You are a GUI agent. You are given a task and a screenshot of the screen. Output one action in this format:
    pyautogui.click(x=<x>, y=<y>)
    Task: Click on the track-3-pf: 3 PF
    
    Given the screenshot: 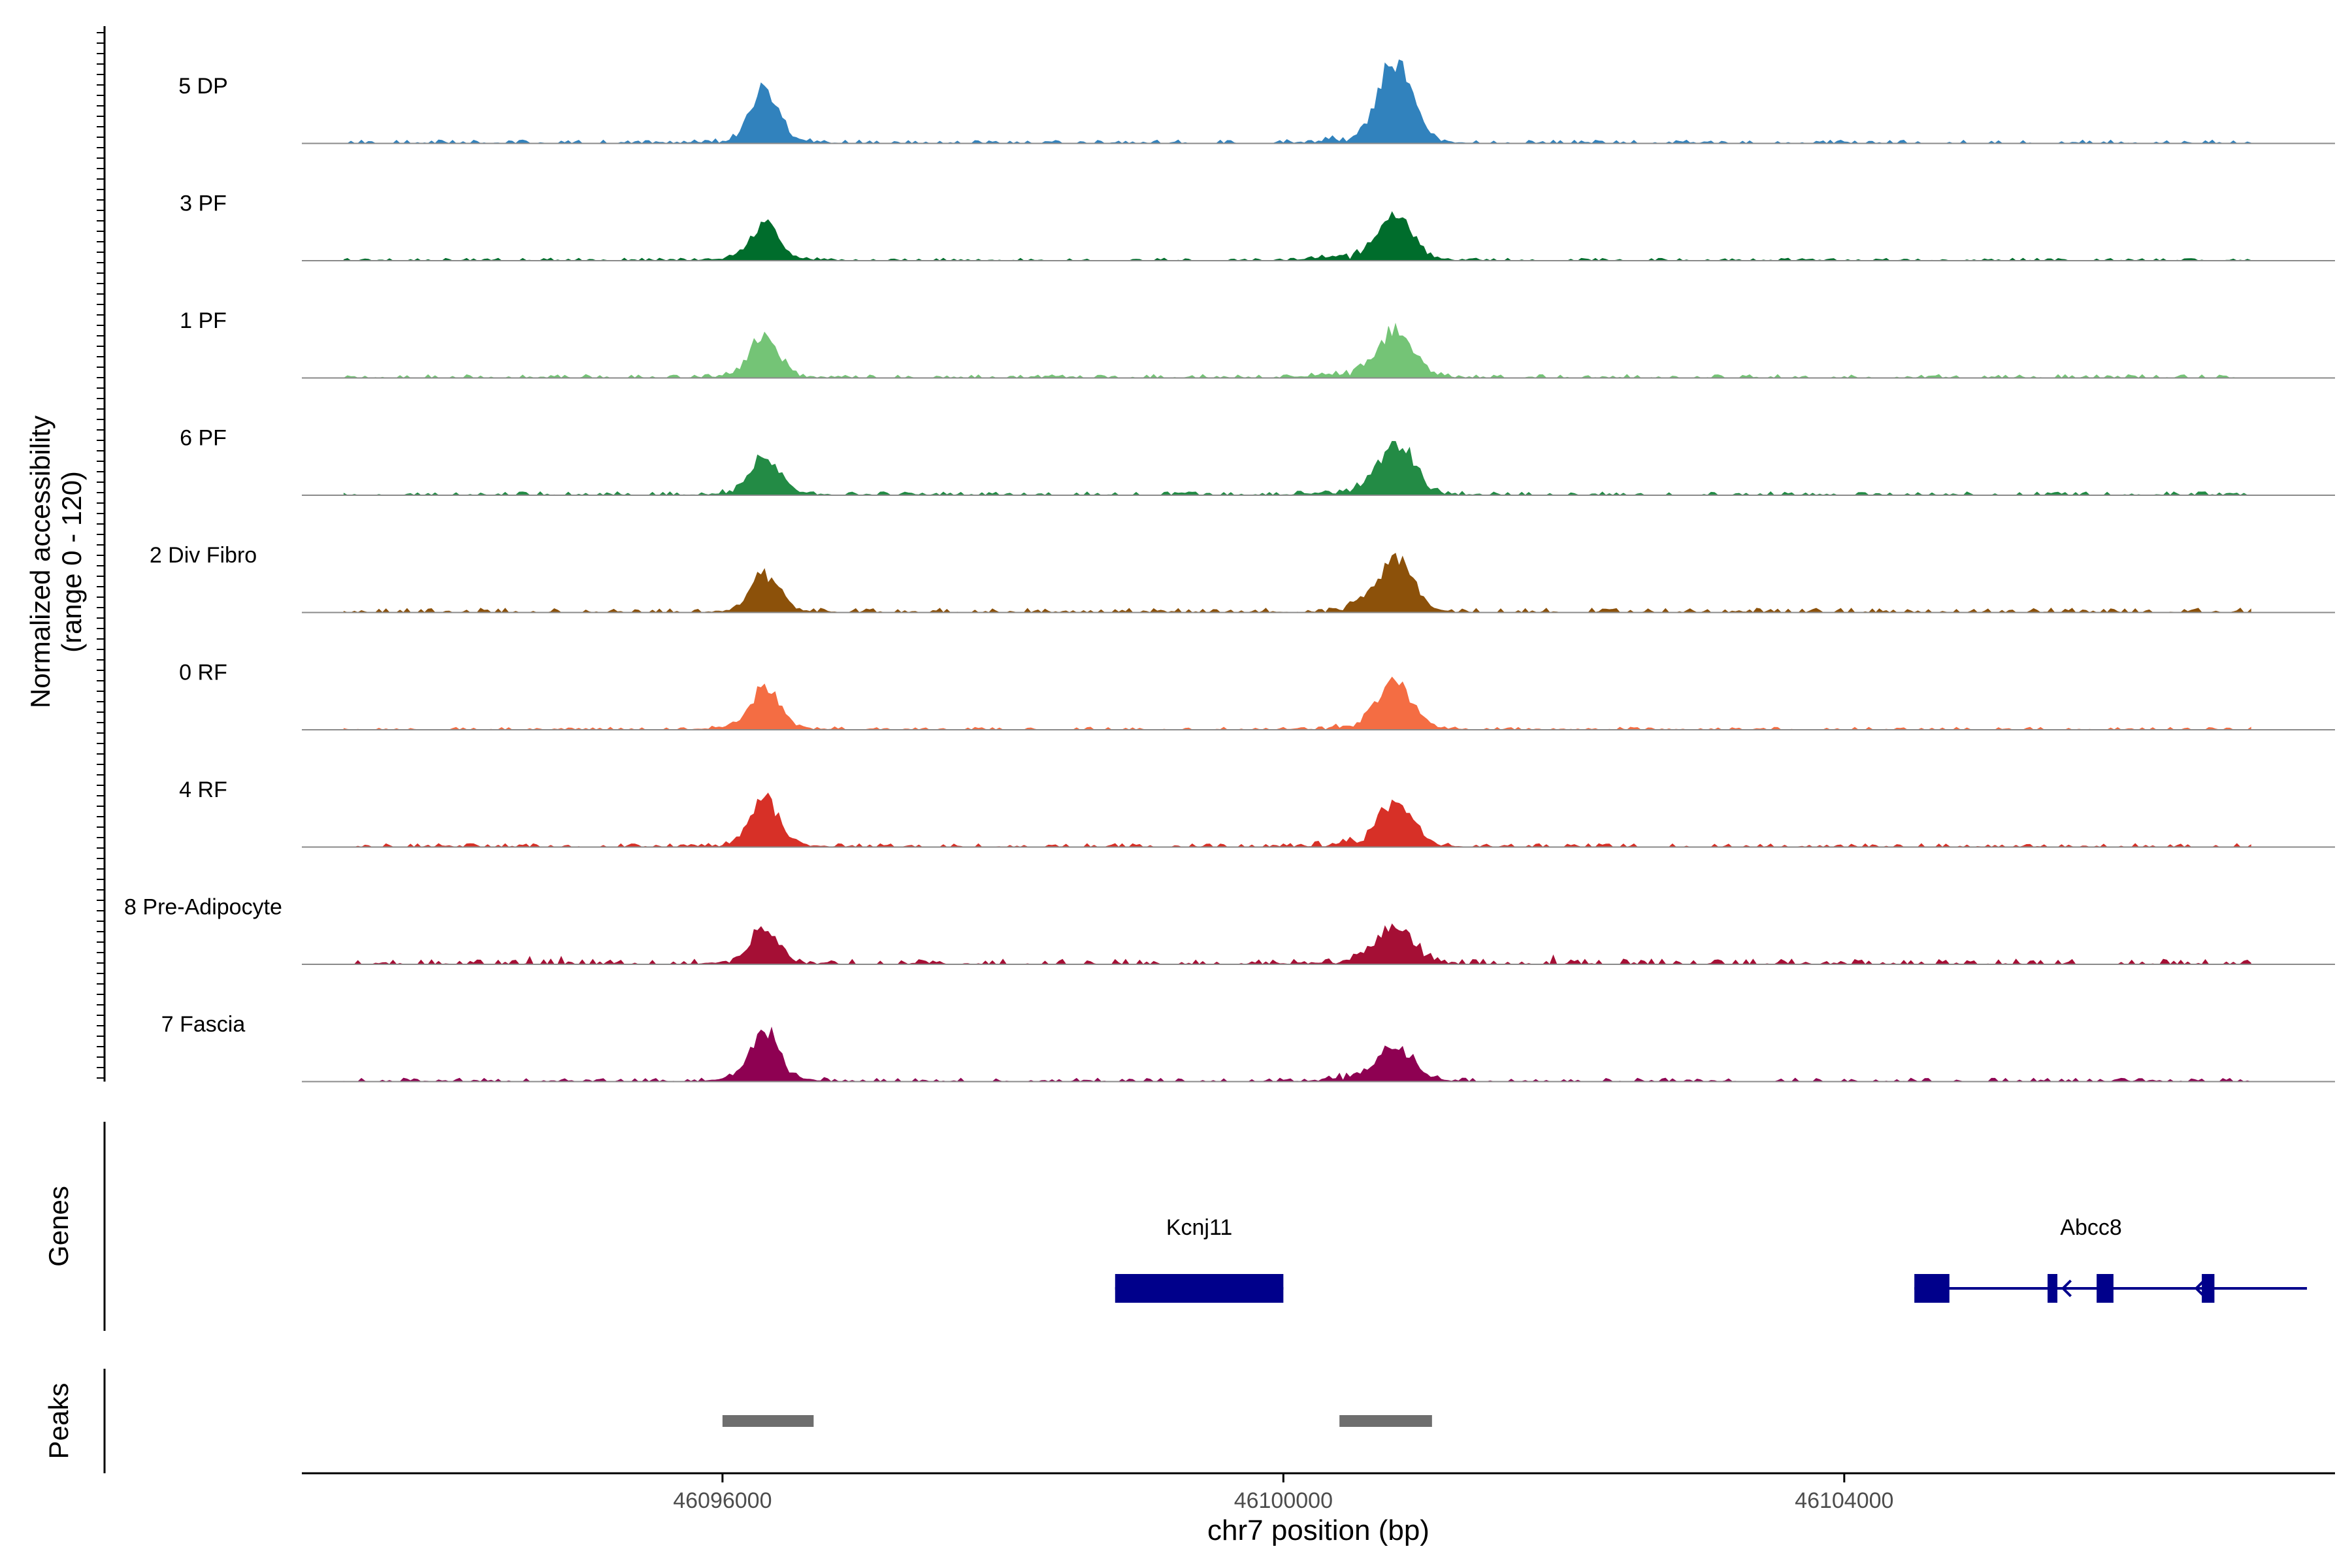 What is the action you would take?
    pyautogui.click(x=1257, y=226)
    